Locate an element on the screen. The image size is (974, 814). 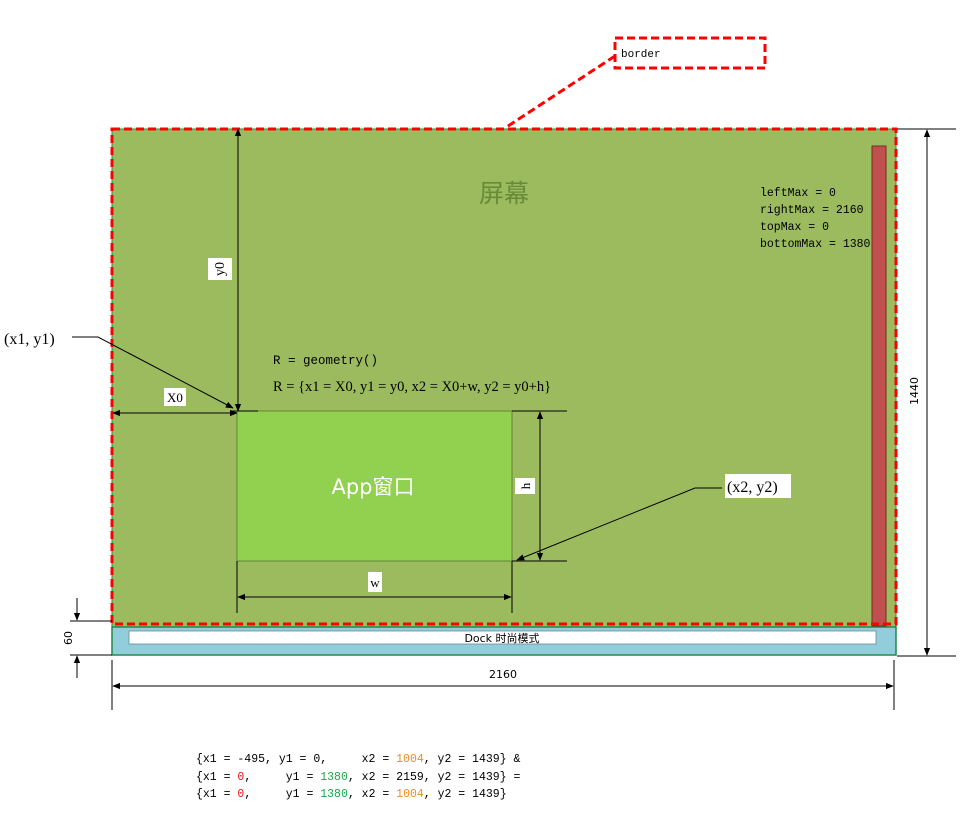
y0-label-box is located at coordinates (220, 269).